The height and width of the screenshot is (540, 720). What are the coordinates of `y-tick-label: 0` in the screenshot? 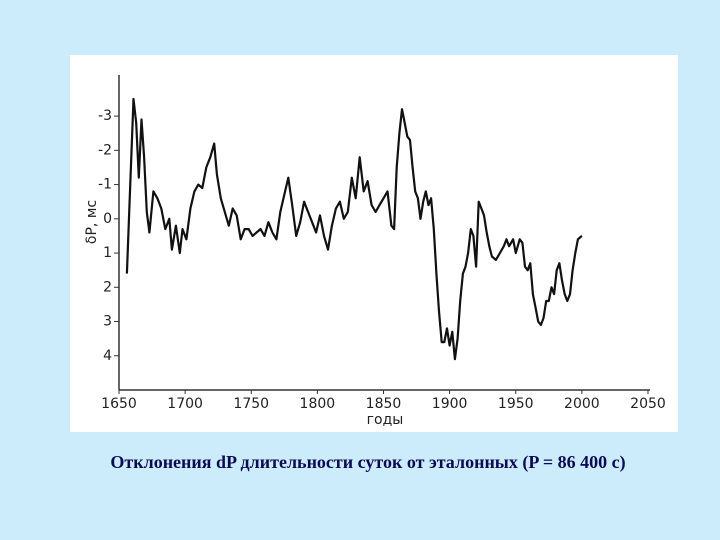 It's located at (107, 219).